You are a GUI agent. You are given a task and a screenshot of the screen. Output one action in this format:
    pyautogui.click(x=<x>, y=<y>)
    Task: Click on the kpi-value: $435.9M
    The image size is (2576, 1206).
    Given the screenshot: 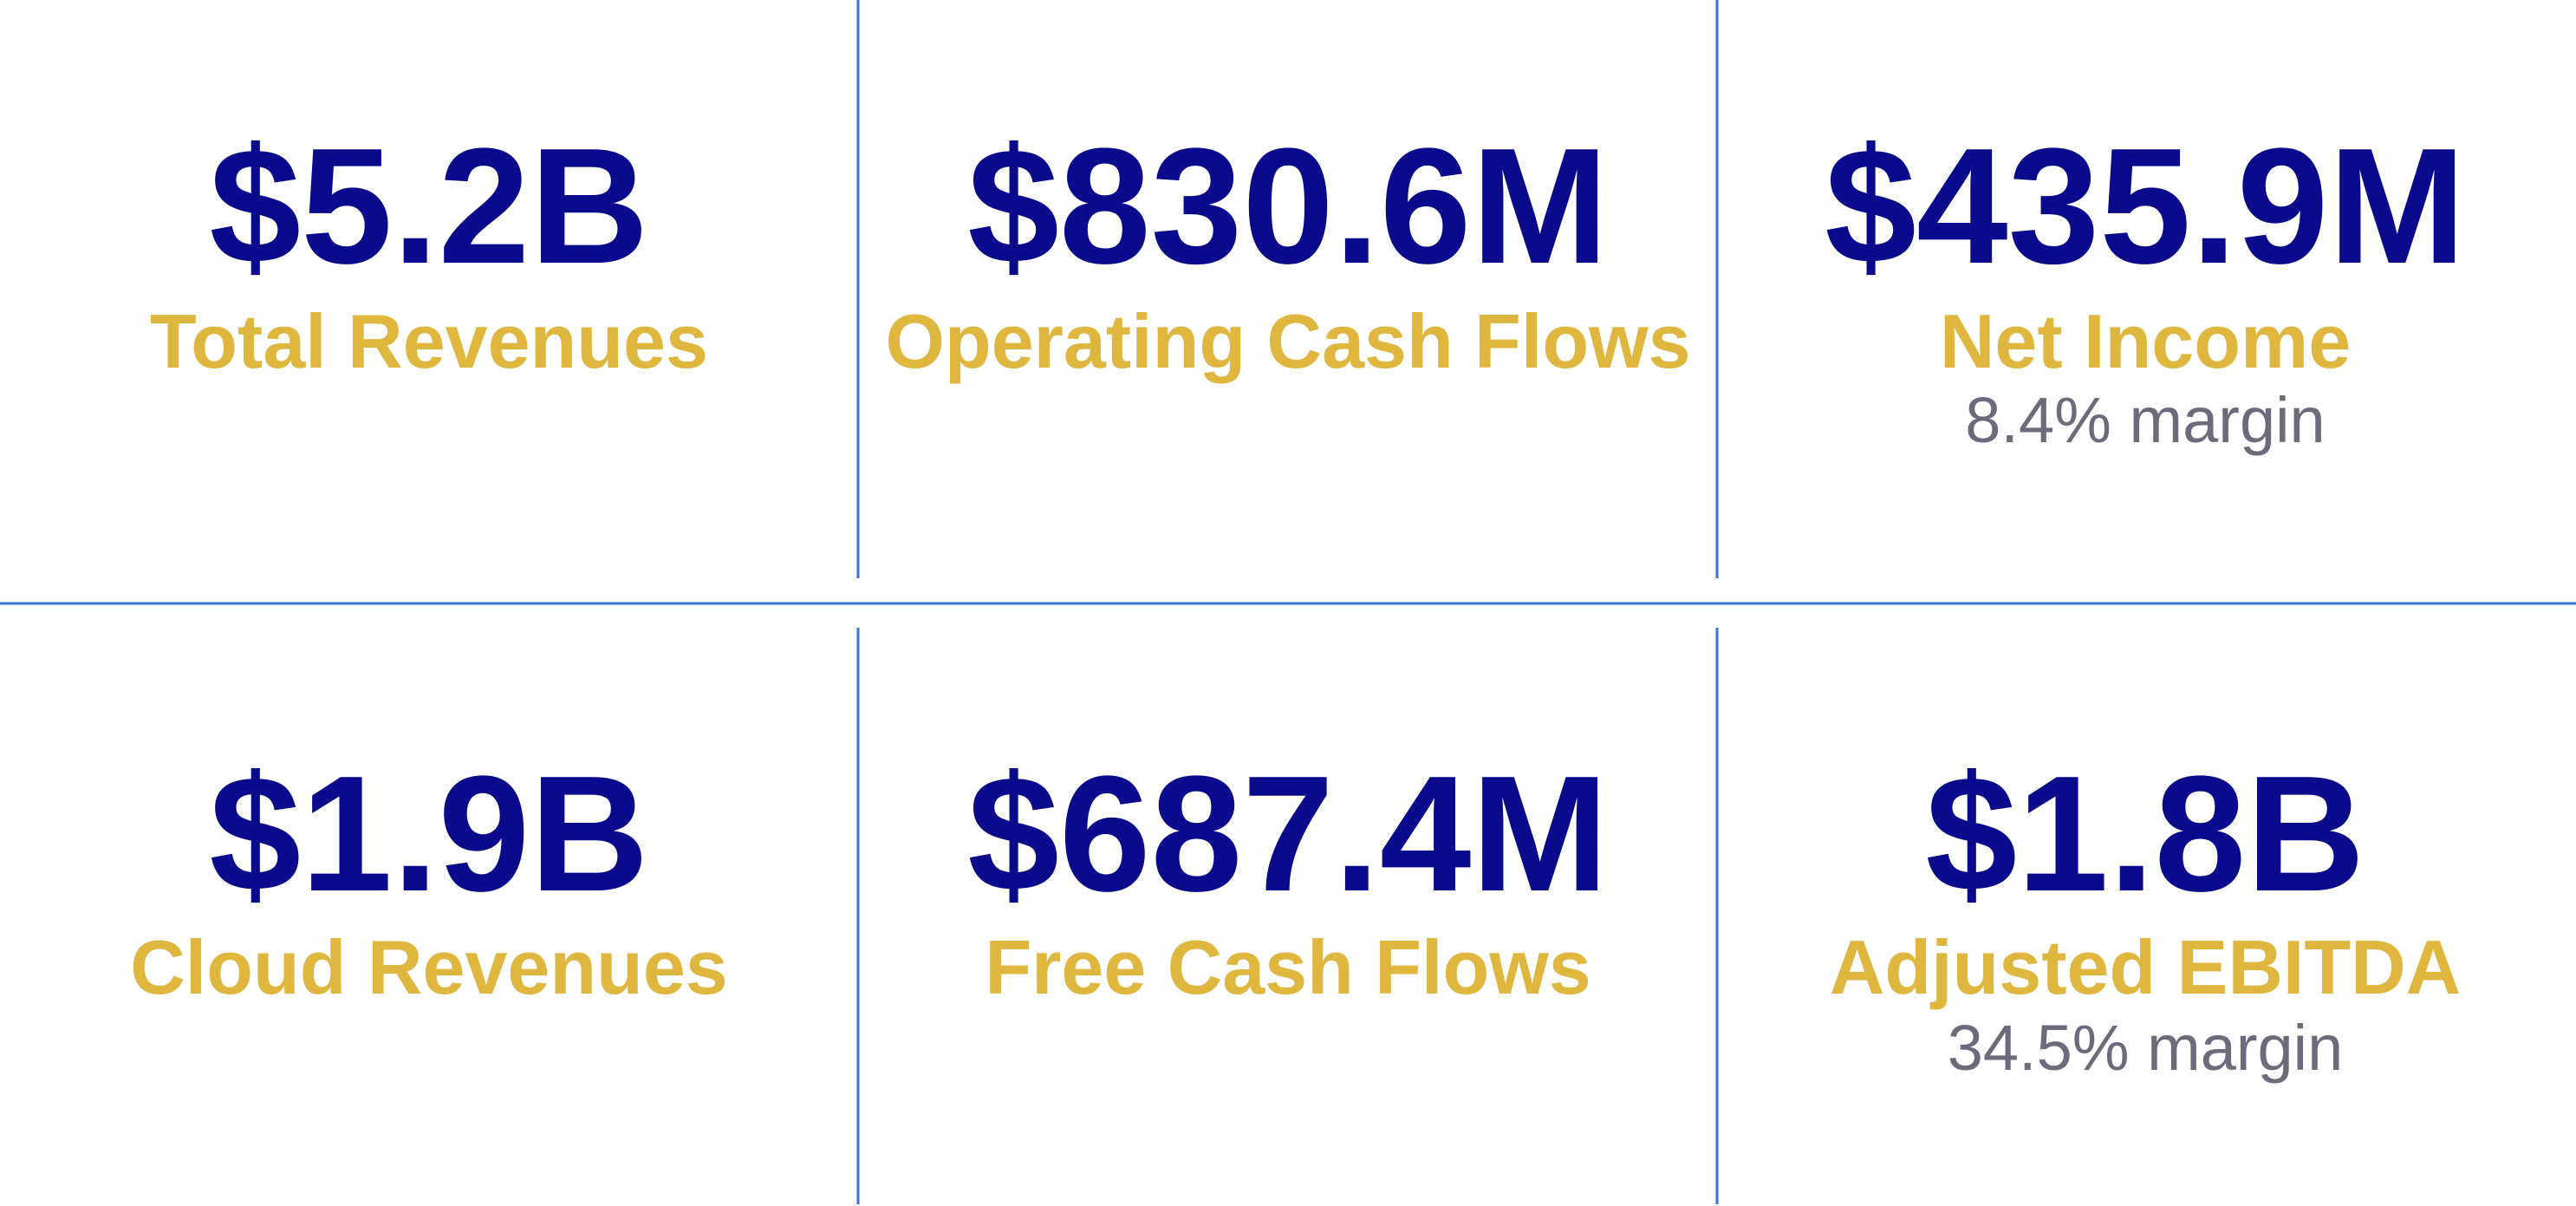 What is the action you would take?
    pyautogui.click(x=2145, y=206)
    